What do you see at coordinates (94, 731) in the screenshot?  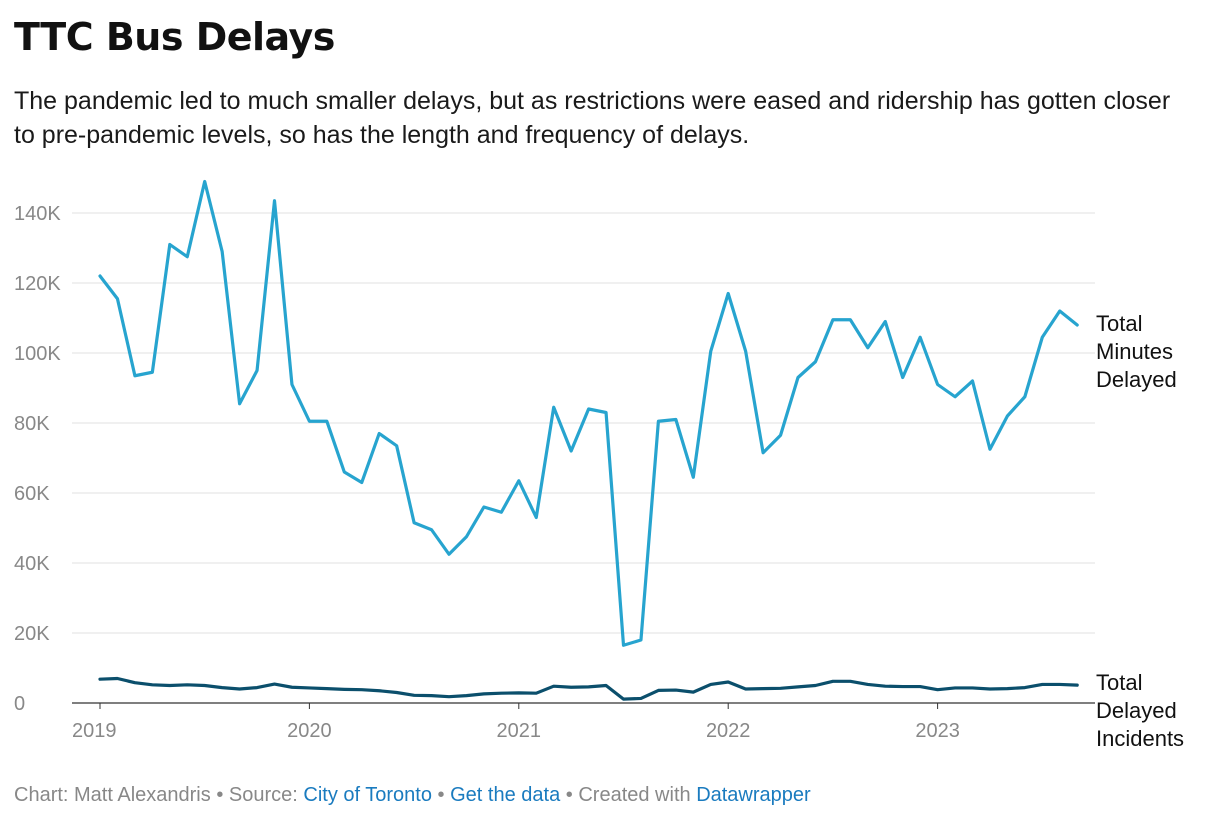 I see `x-tick-label: 2019` at bounding box center [94, 731].